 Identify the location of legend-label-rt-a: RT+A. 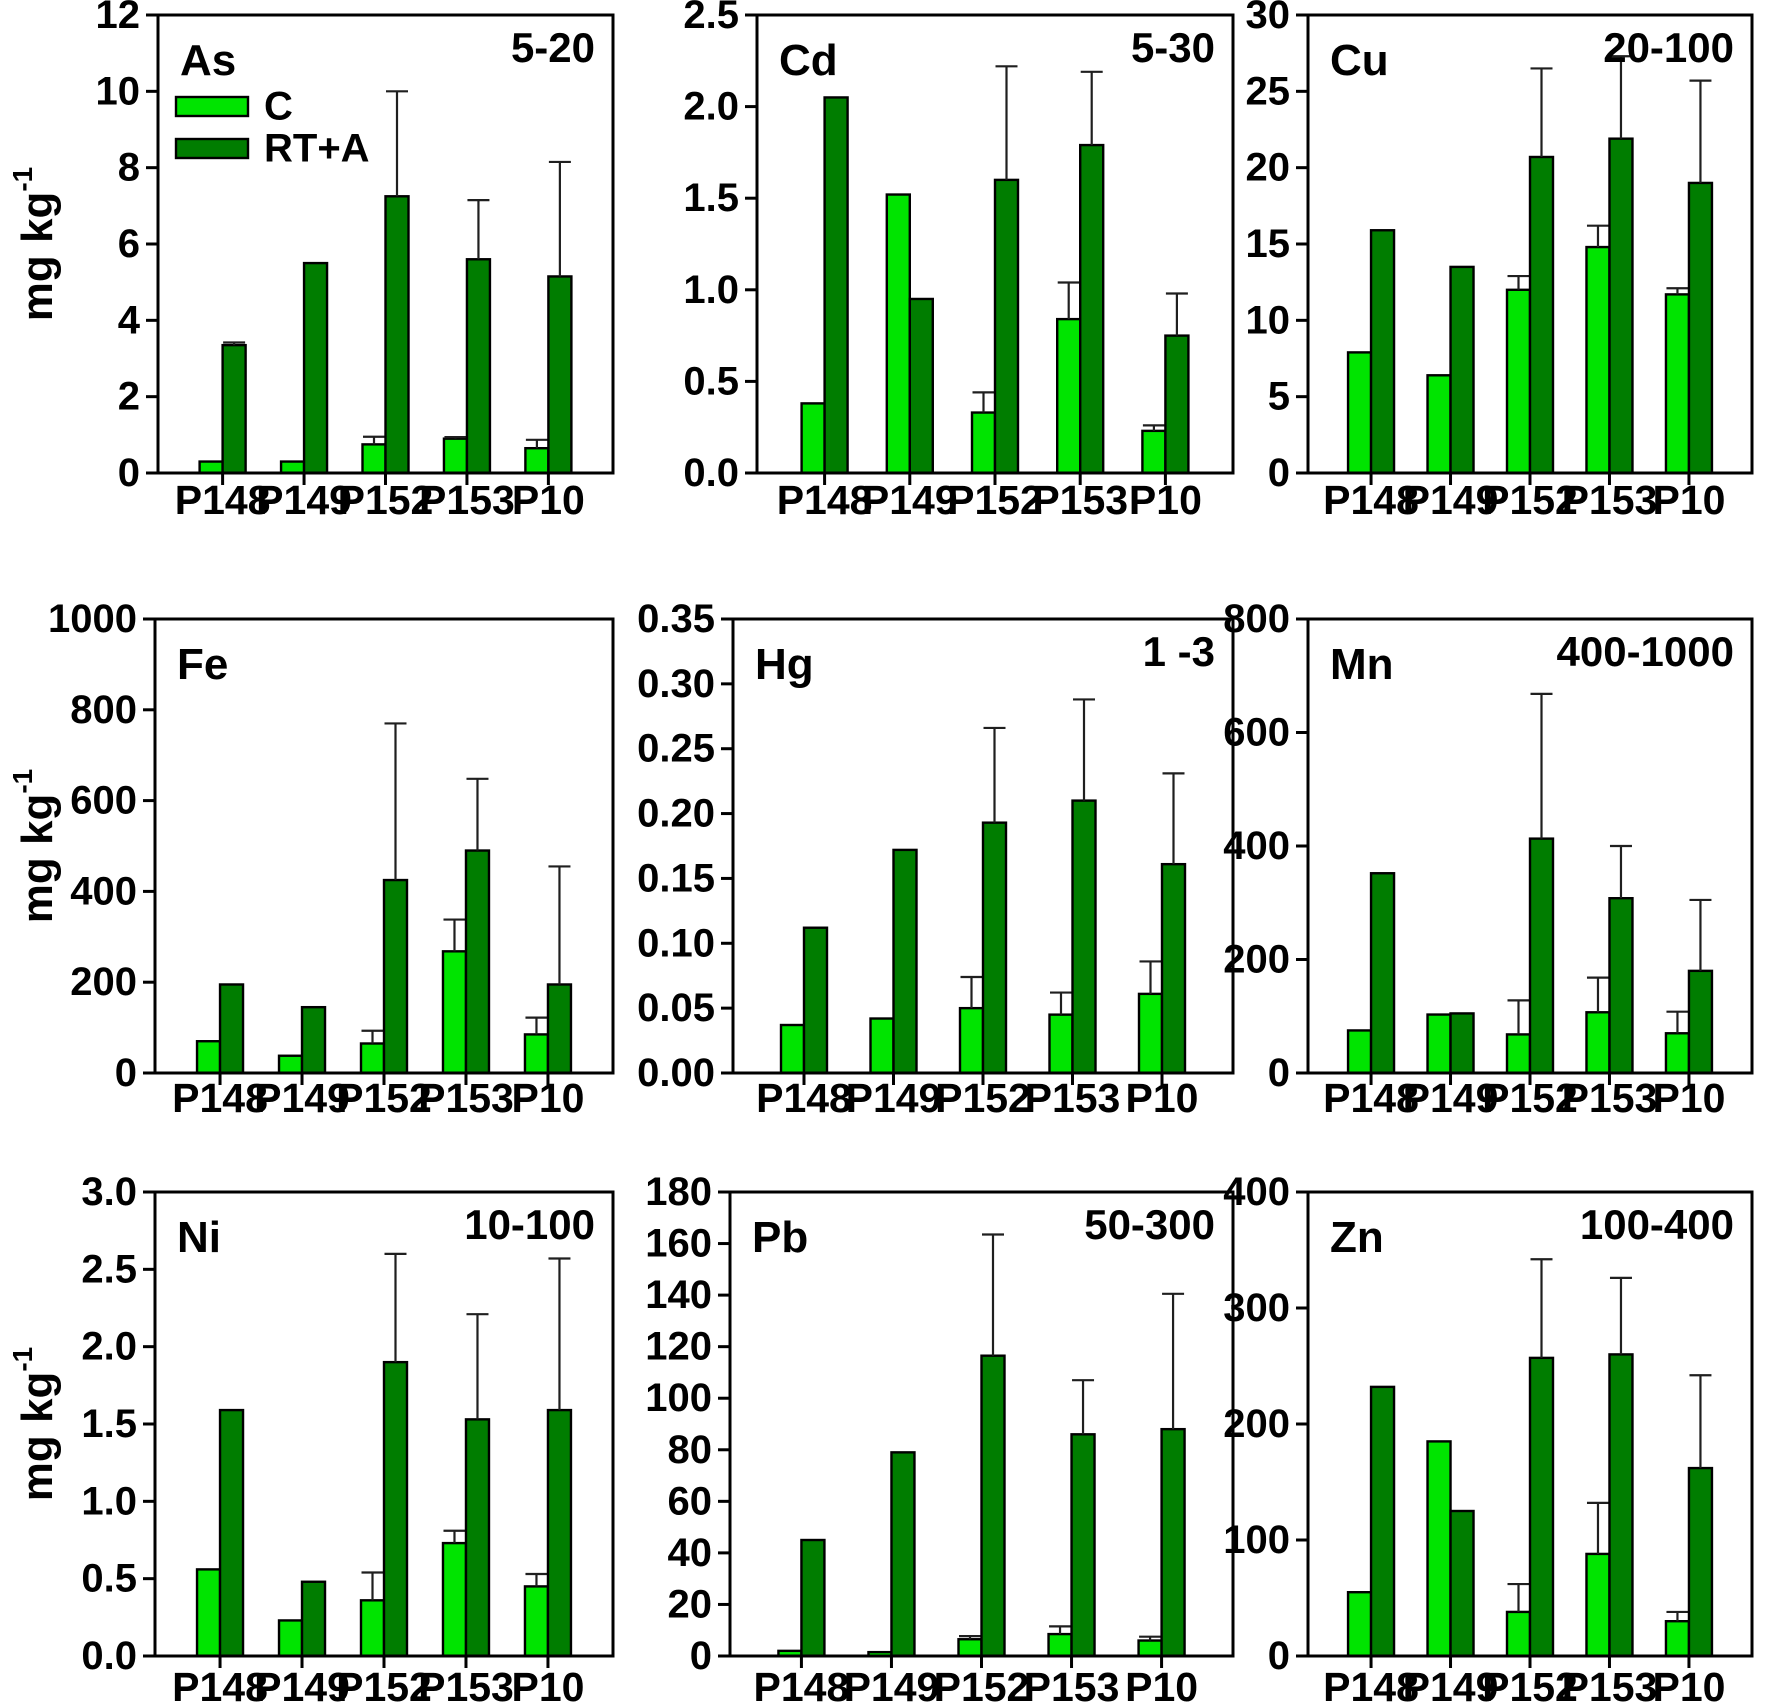
(317, 149).